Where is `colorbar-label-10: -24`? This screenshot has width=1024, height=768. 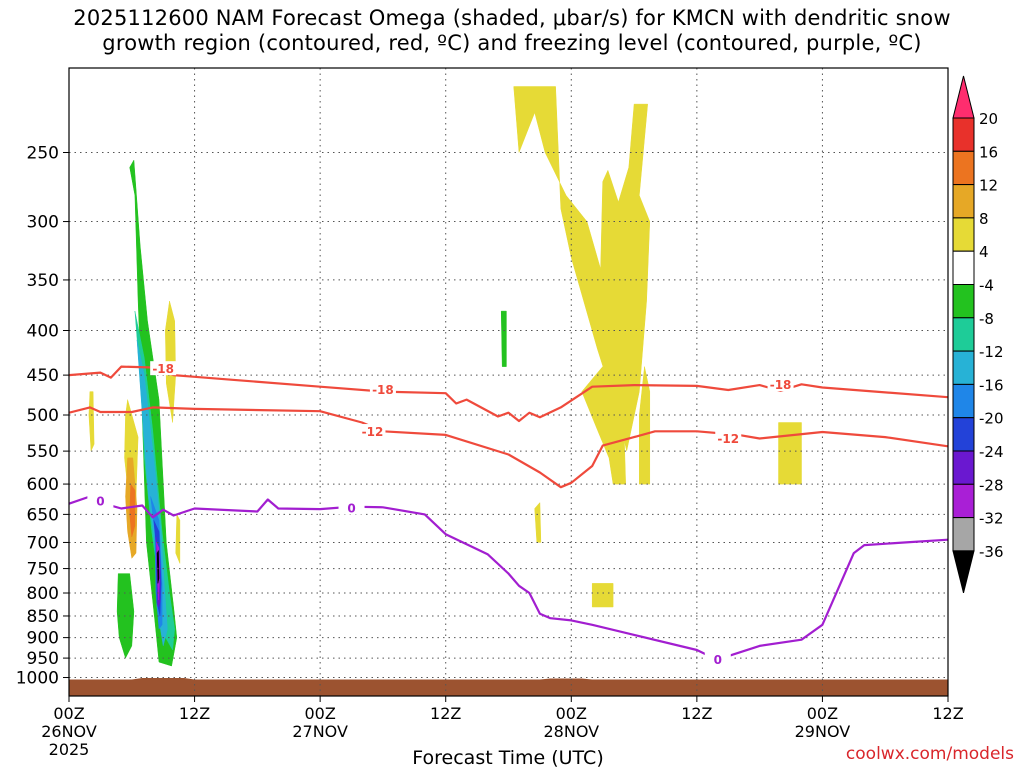 colorbar-label-10: -24 is located at coordinates (991, 452).